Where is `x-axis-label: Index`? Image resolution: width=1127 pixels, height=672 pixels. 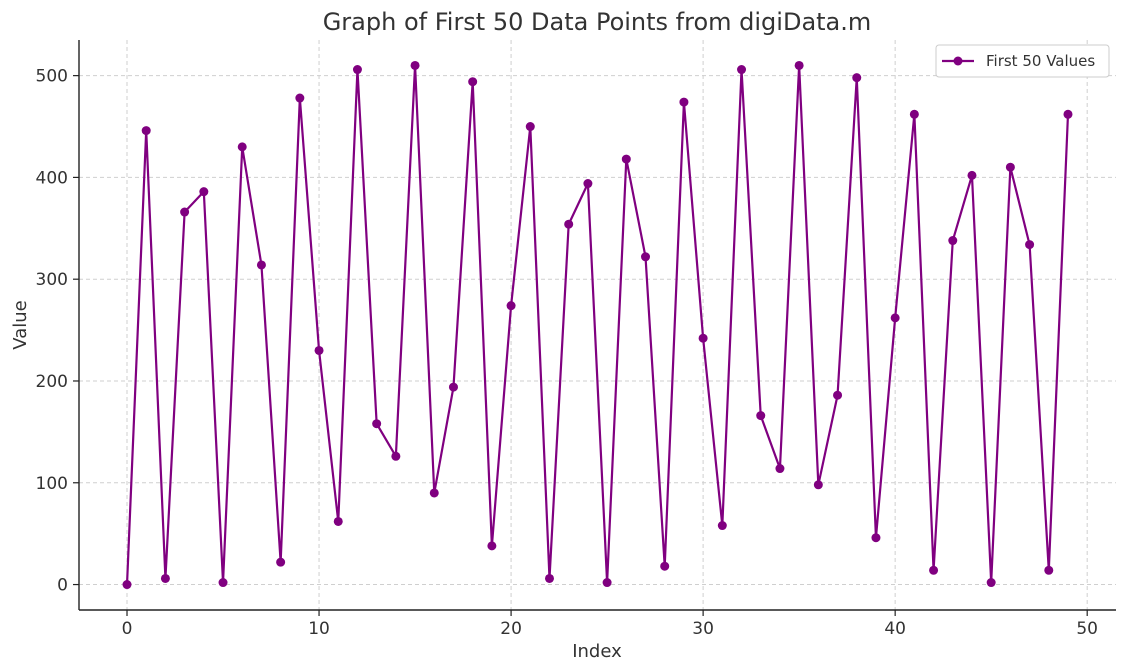 x-axis-label: Index is located at coordinates (597, 651).